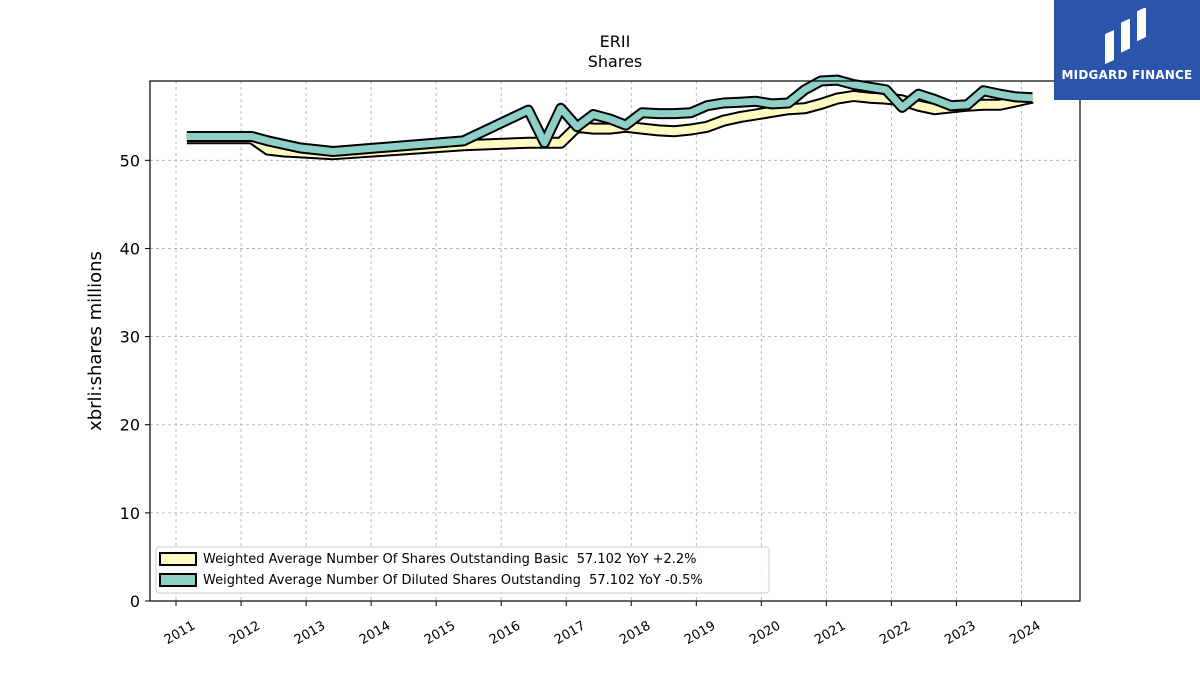 The height and width of the screenshot is (675, 1200). Describe the element at coordinates (440, 633) in the screenshot. I see `x-tick-label: 2015` at that location.